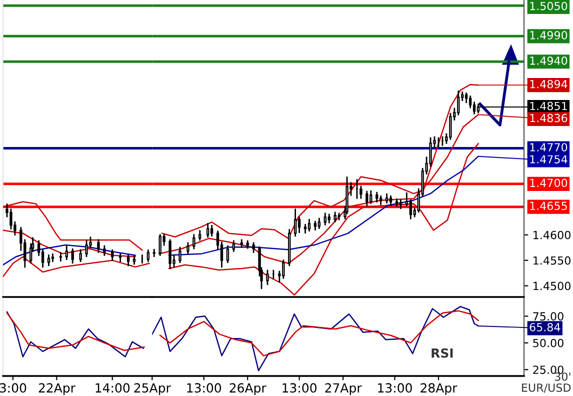  What do you see at coordinates (548, 343) in the screenshot?
I see `y-tick-label: 50.00` at bounding box center [548, 343].